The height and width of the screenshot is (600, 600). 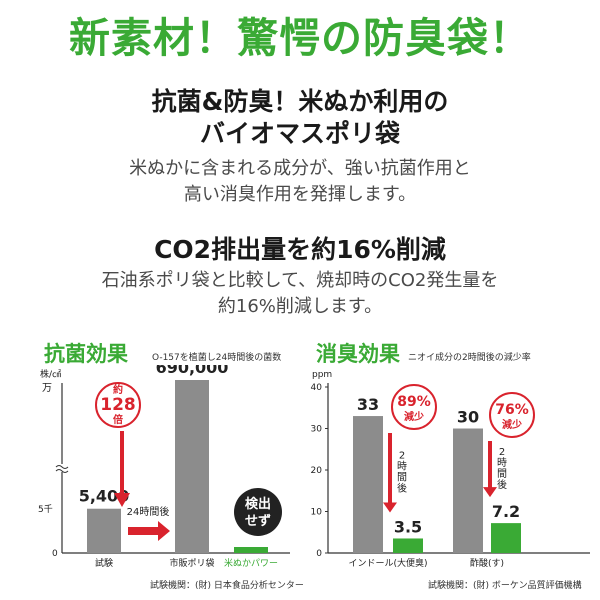 I want to click on antibacterial-value-label-0: 5,400, so click(x=104, y=496).